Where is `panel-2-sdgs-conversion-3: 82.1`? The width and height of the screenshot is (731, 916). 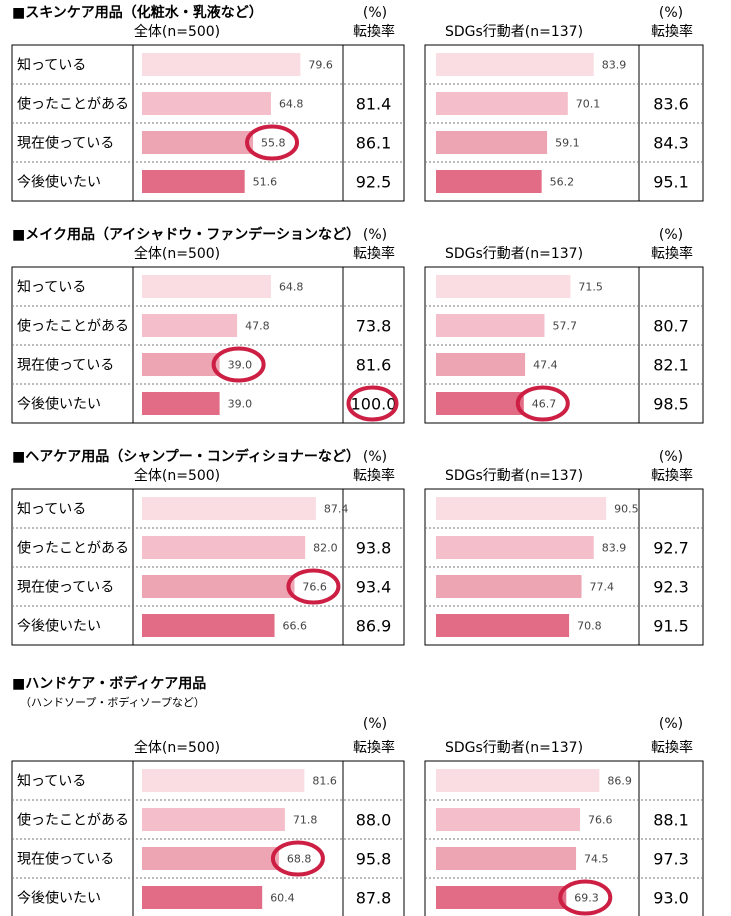 panel-2-sdgs-conversion-3: 82.1 is located at coordinates (671, 365).